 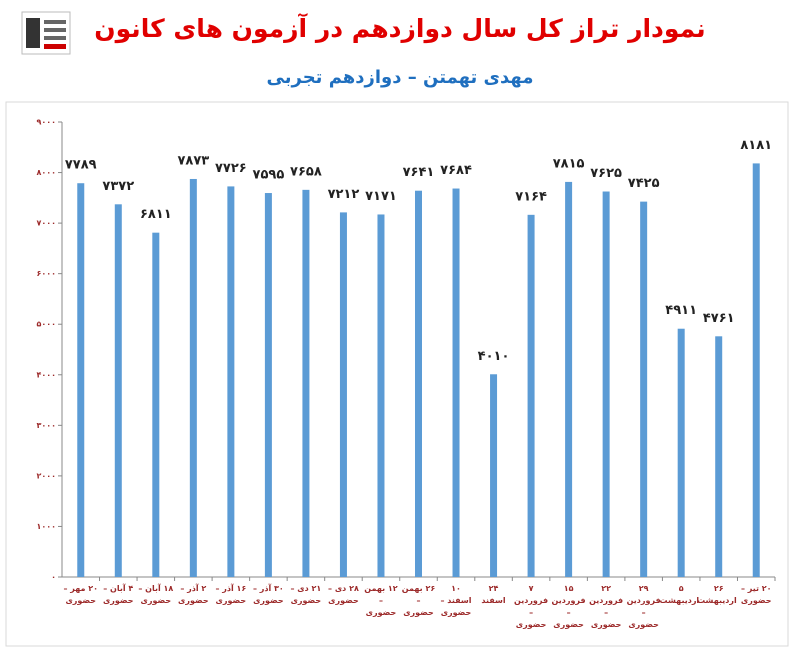 What do you see at coordinates (231, 594) in the screenshot?
I see `x-tick-label: ۱۶ آذر – حضوری` at bounding box center [231, 594].